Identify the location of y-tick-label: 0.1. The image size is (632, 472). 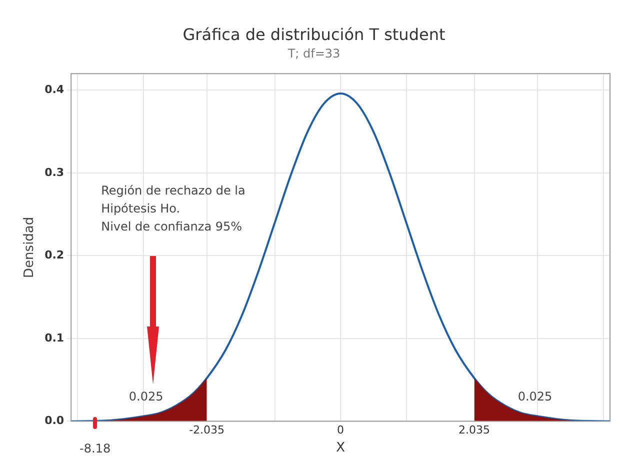
(54, 337).